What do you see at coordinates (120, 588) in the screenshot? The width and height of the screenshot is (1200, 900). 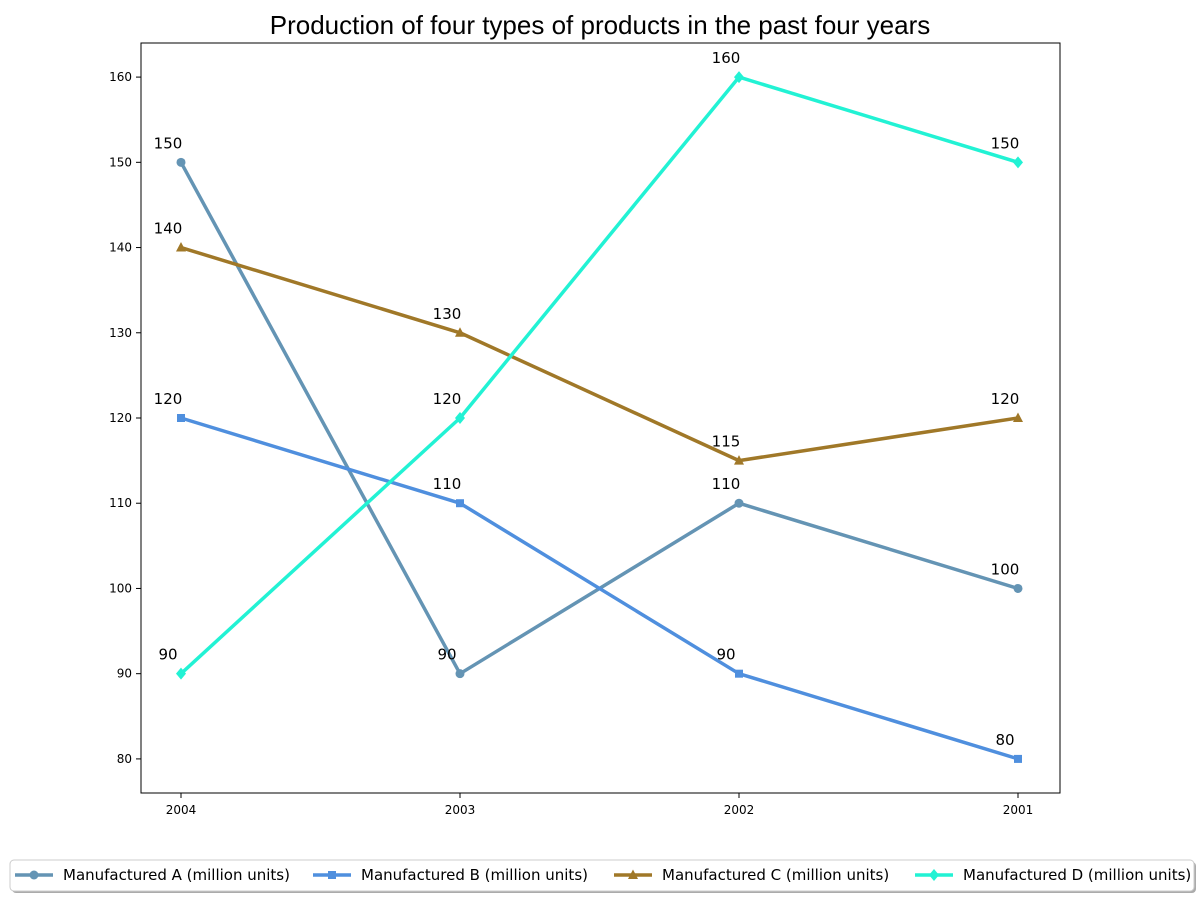 I see `y-tick-label: 100` at bounding box center [120, 588].